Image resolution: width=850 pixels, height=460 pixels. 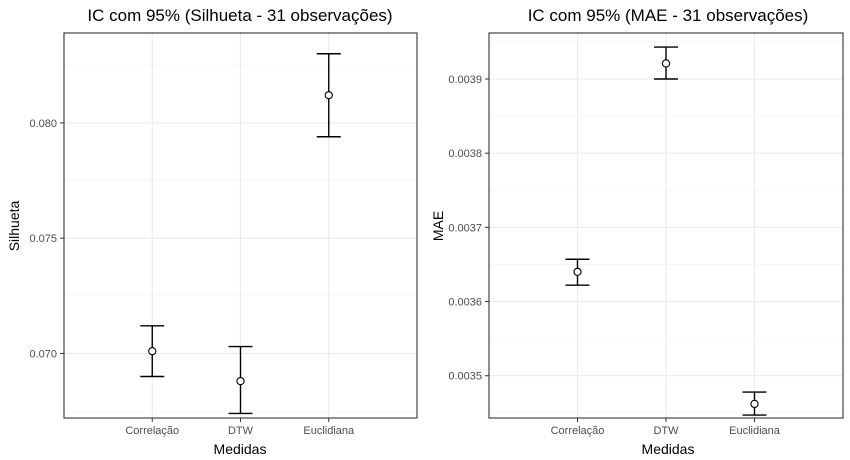 I want to click on y-axis-label: MAE, so click(x=438, y=226).